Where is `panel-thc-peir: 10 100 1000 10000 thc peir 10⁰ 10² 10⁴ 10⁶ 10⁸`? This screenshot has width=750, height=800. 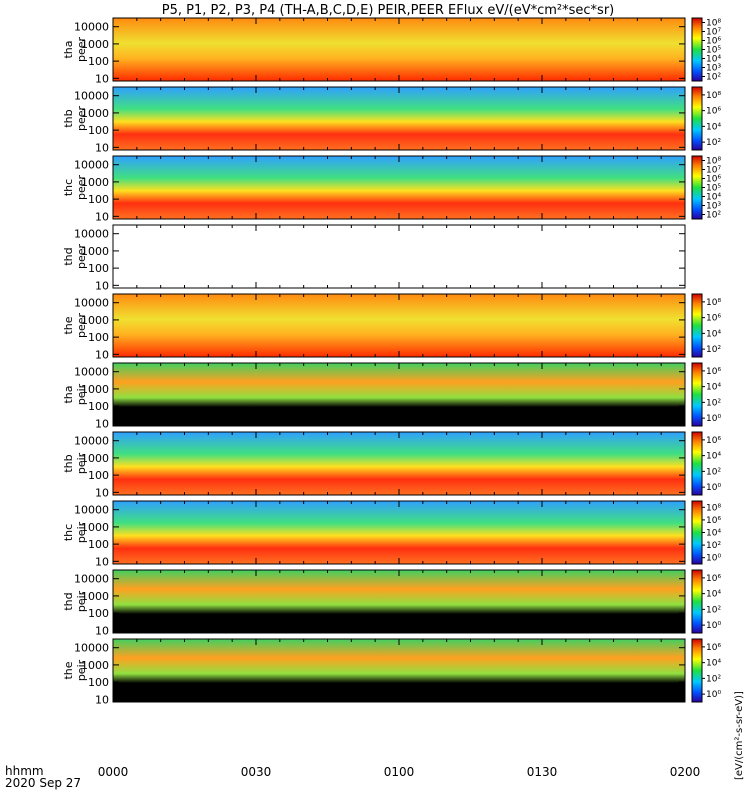
panel-thc-peir: 10 100 1000 10000 thc peir 10⁰ 10² 10⁴ 10⁶ 10⁸ is located at coordinates (391, 534).